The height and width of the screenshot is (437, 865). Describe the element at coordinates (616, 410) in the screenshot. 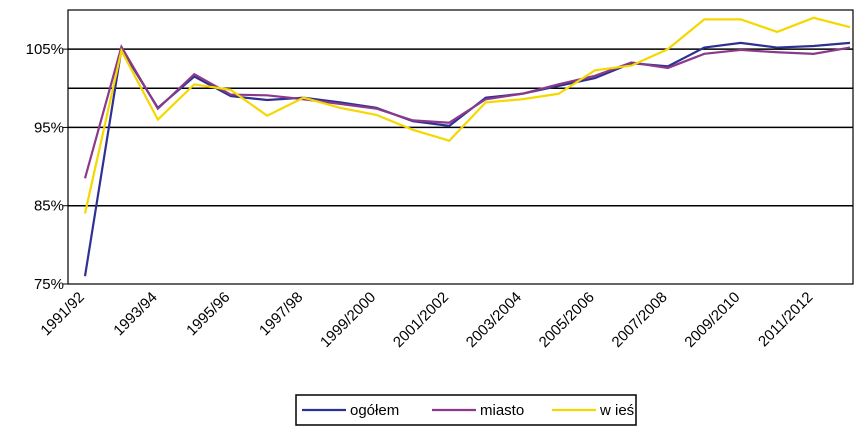

I see `legend-label: w ieś` at that location.